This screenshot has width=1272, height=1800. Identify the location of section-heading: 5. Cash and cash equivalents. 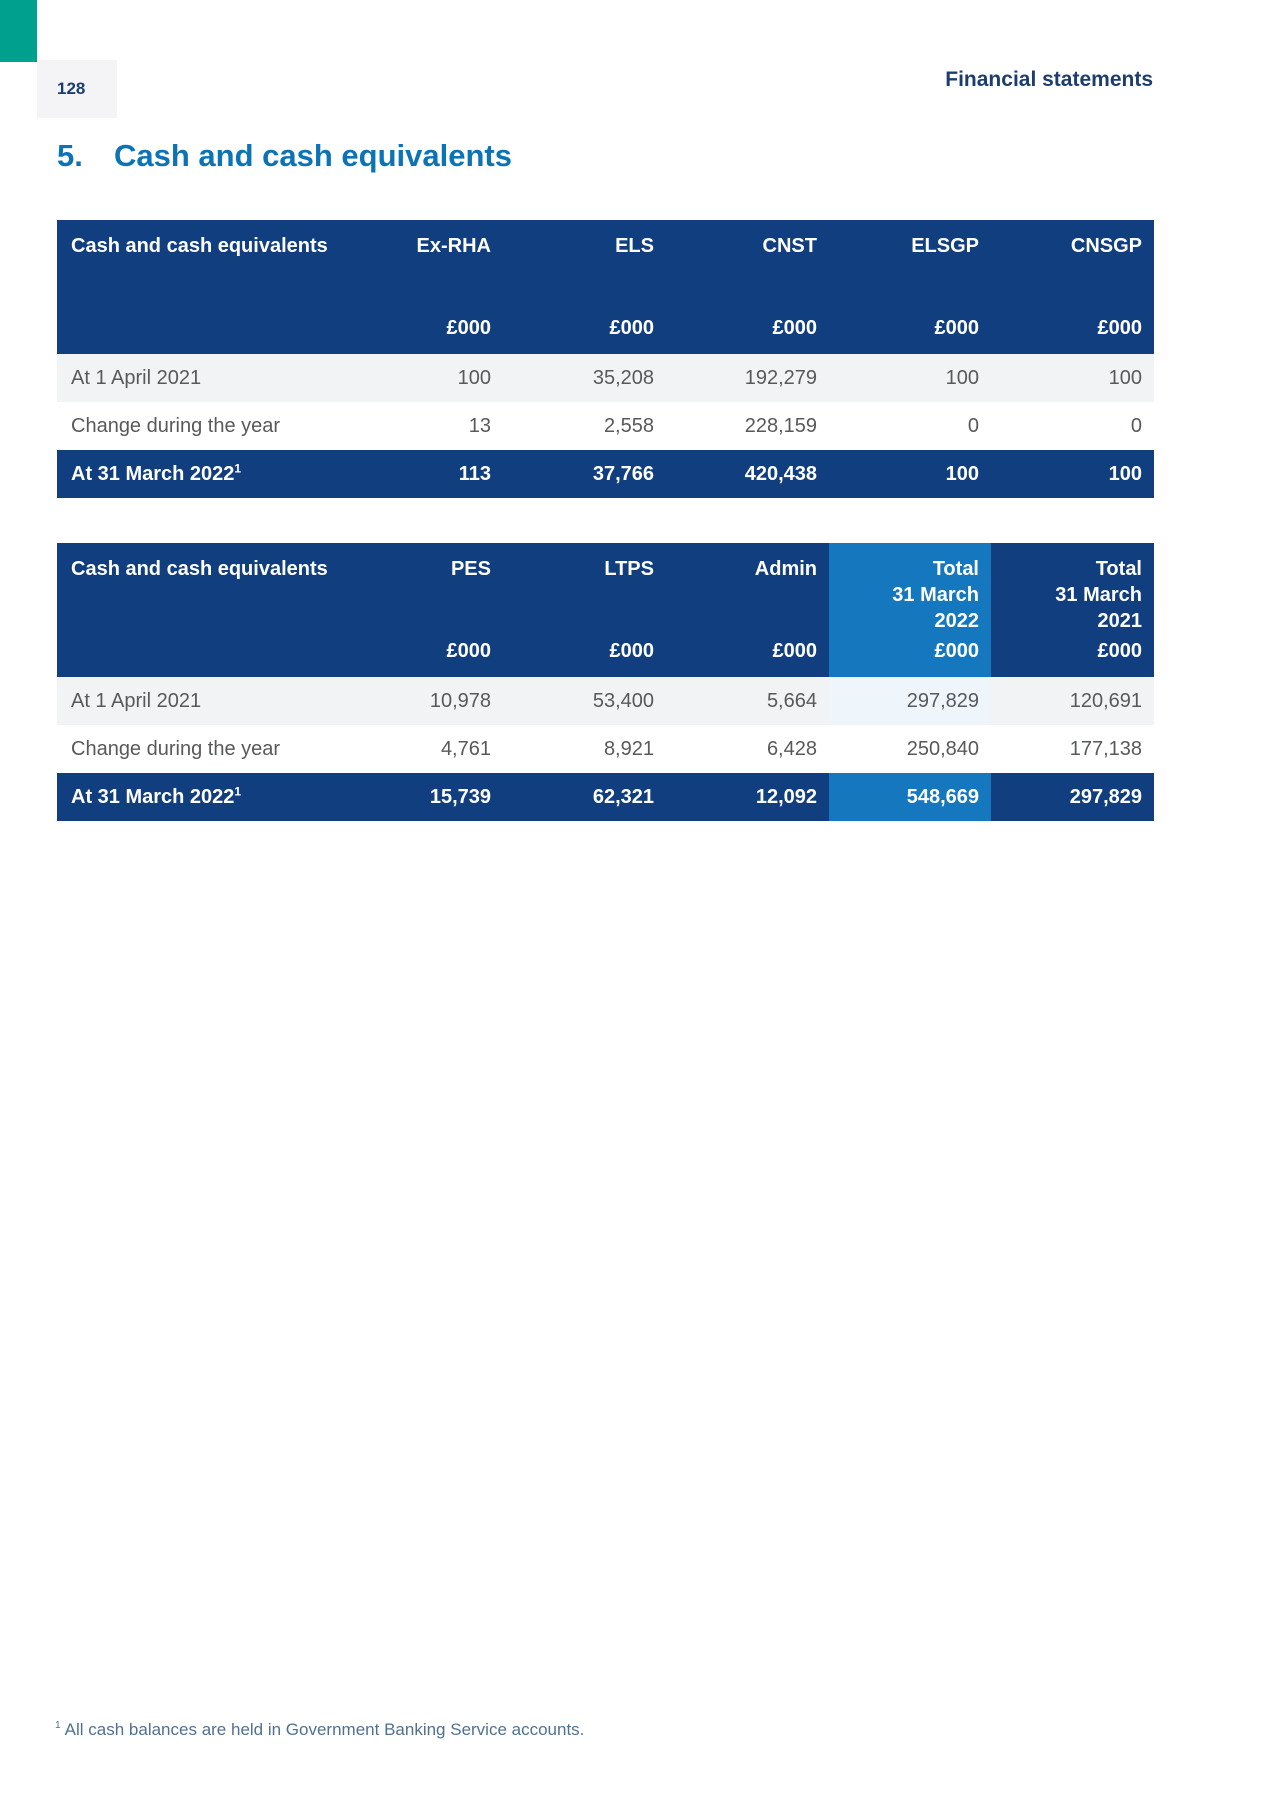
(284, 156).